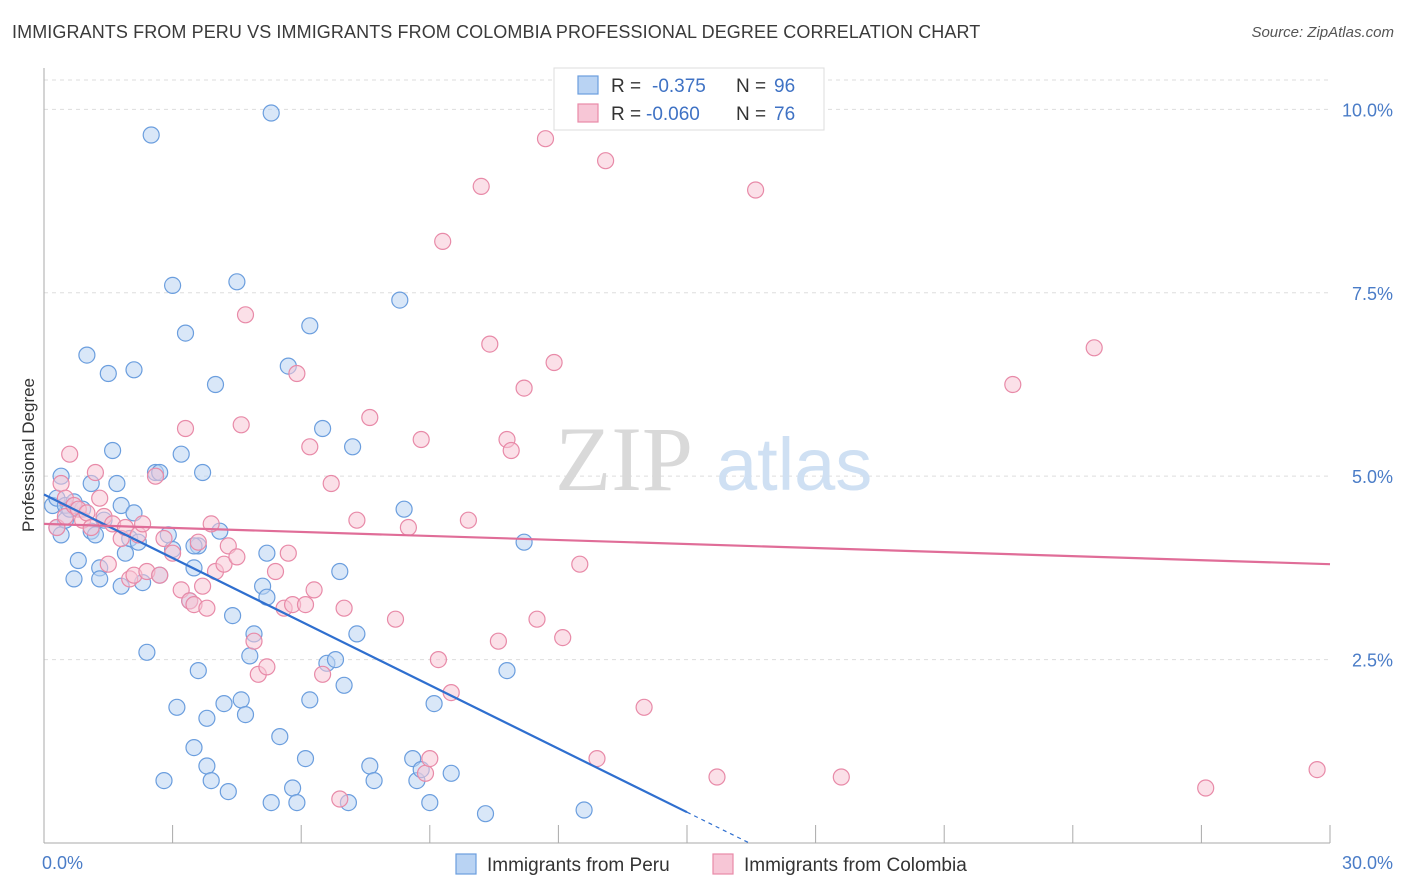 The height and width of the screenshot is (892, 1406). What do you see at coordinates (1372, 477) in the screenshot?
I see `y-tick-label: 5.0%` at bounding box center [1372, 477].